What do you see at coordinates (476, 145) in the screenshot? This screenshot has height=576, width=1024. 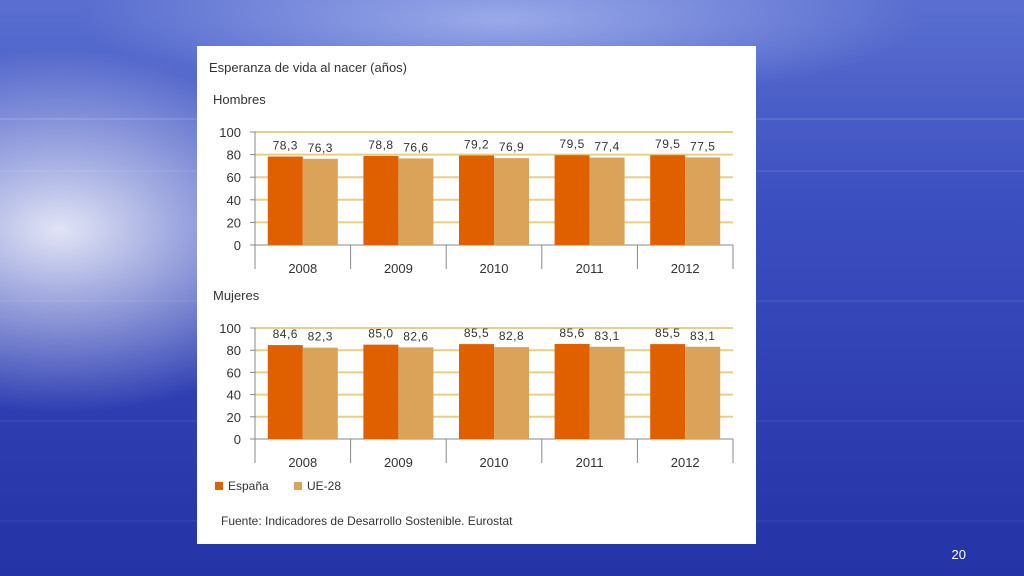 I see `data-label: 79,2` at bounding box center [476, 145].